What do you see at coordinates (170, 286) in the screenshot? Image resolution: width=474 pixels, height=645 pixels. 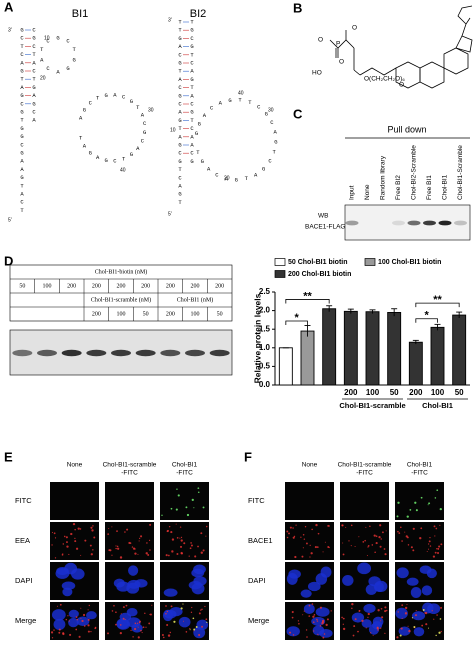 I see `table-cell: 200` at bounding box center [170, 286].